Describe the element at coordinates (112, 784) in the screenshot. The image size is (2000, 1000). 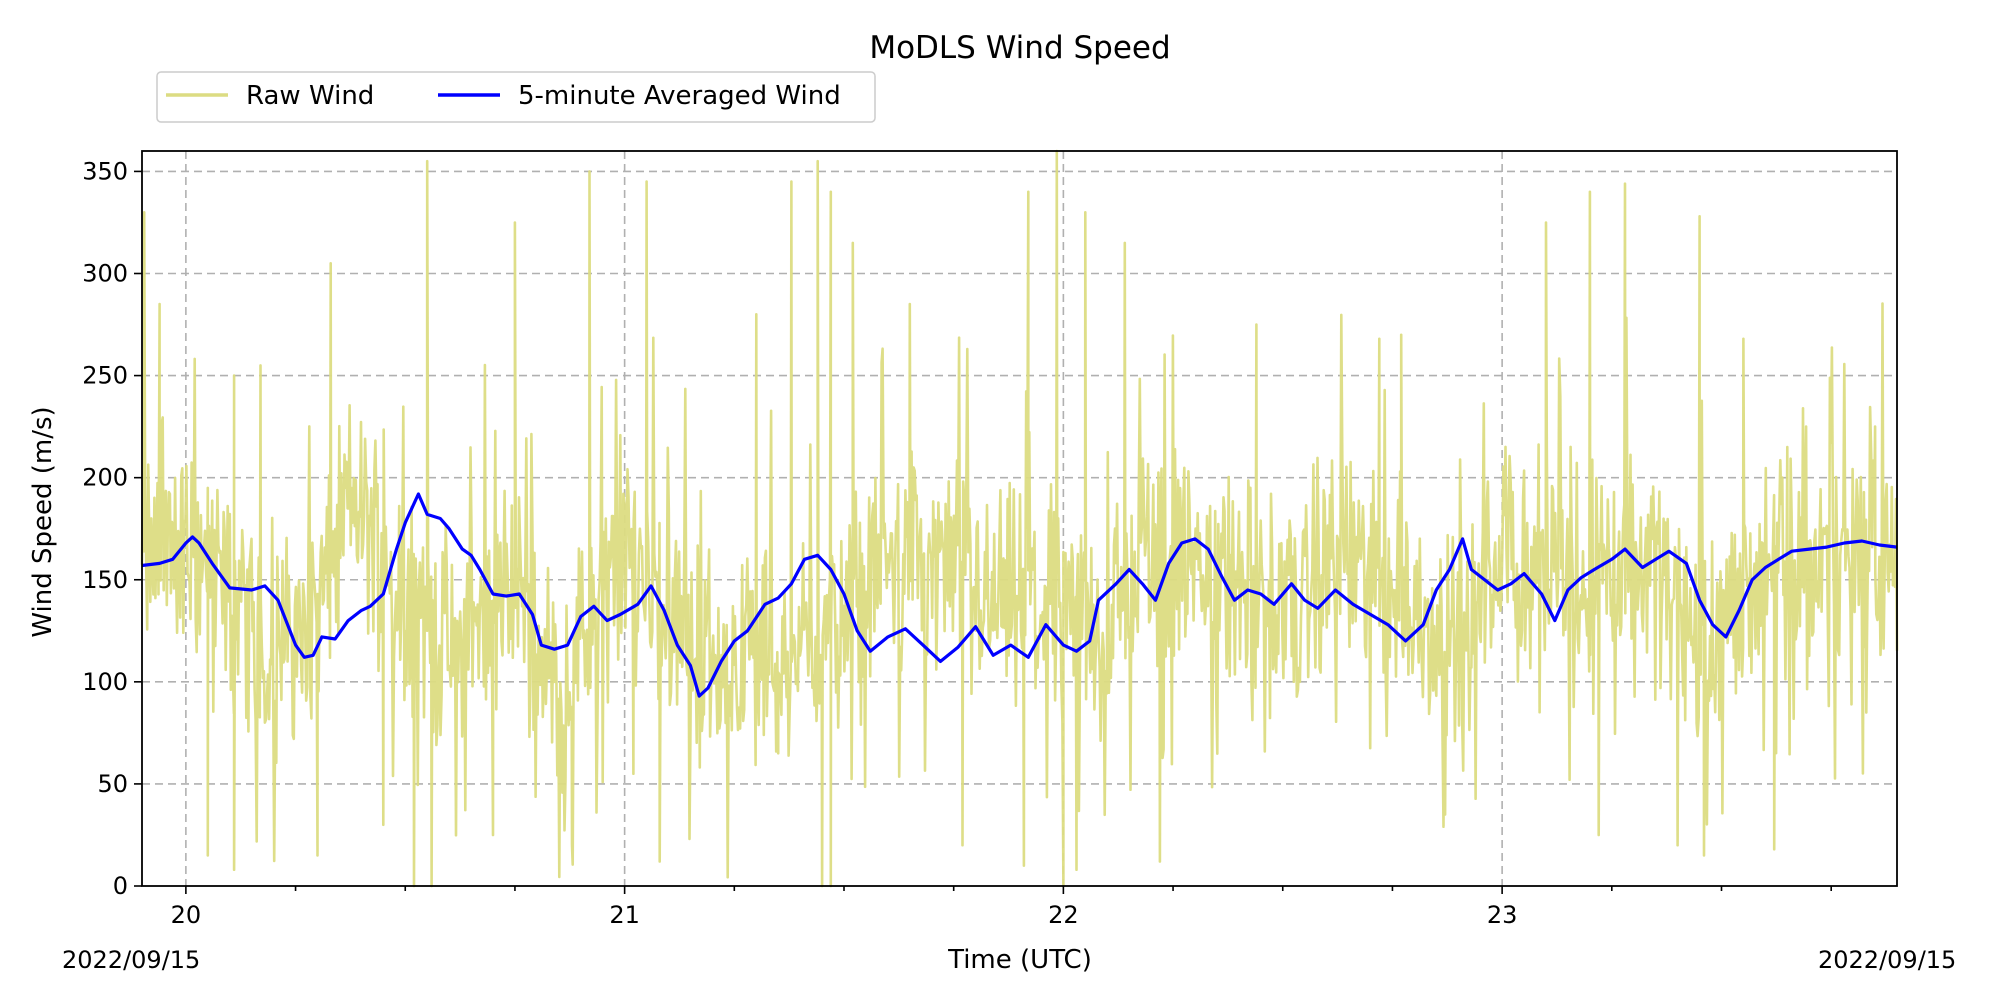
I see `y-tick-label: 50` at that location.